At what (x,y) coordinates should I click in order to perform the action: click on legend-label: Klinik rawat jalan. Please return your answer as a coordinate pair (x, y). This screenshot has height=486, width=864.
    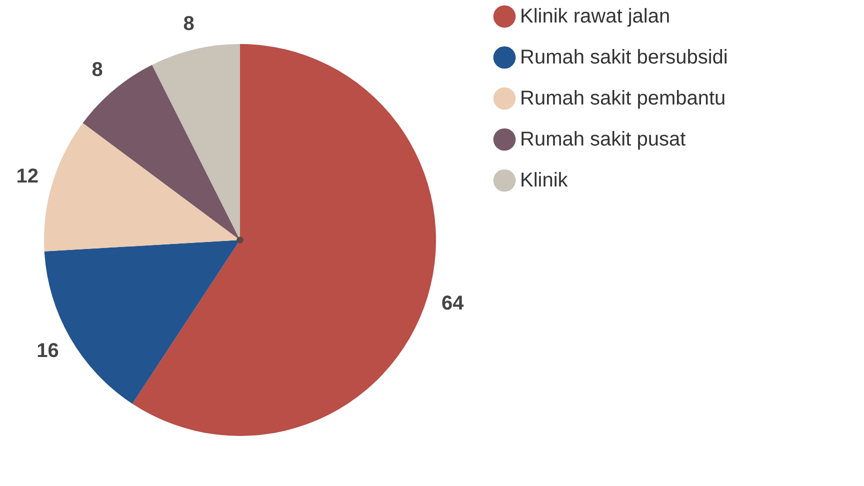
    Looking at the image, I should click on (595, 17).